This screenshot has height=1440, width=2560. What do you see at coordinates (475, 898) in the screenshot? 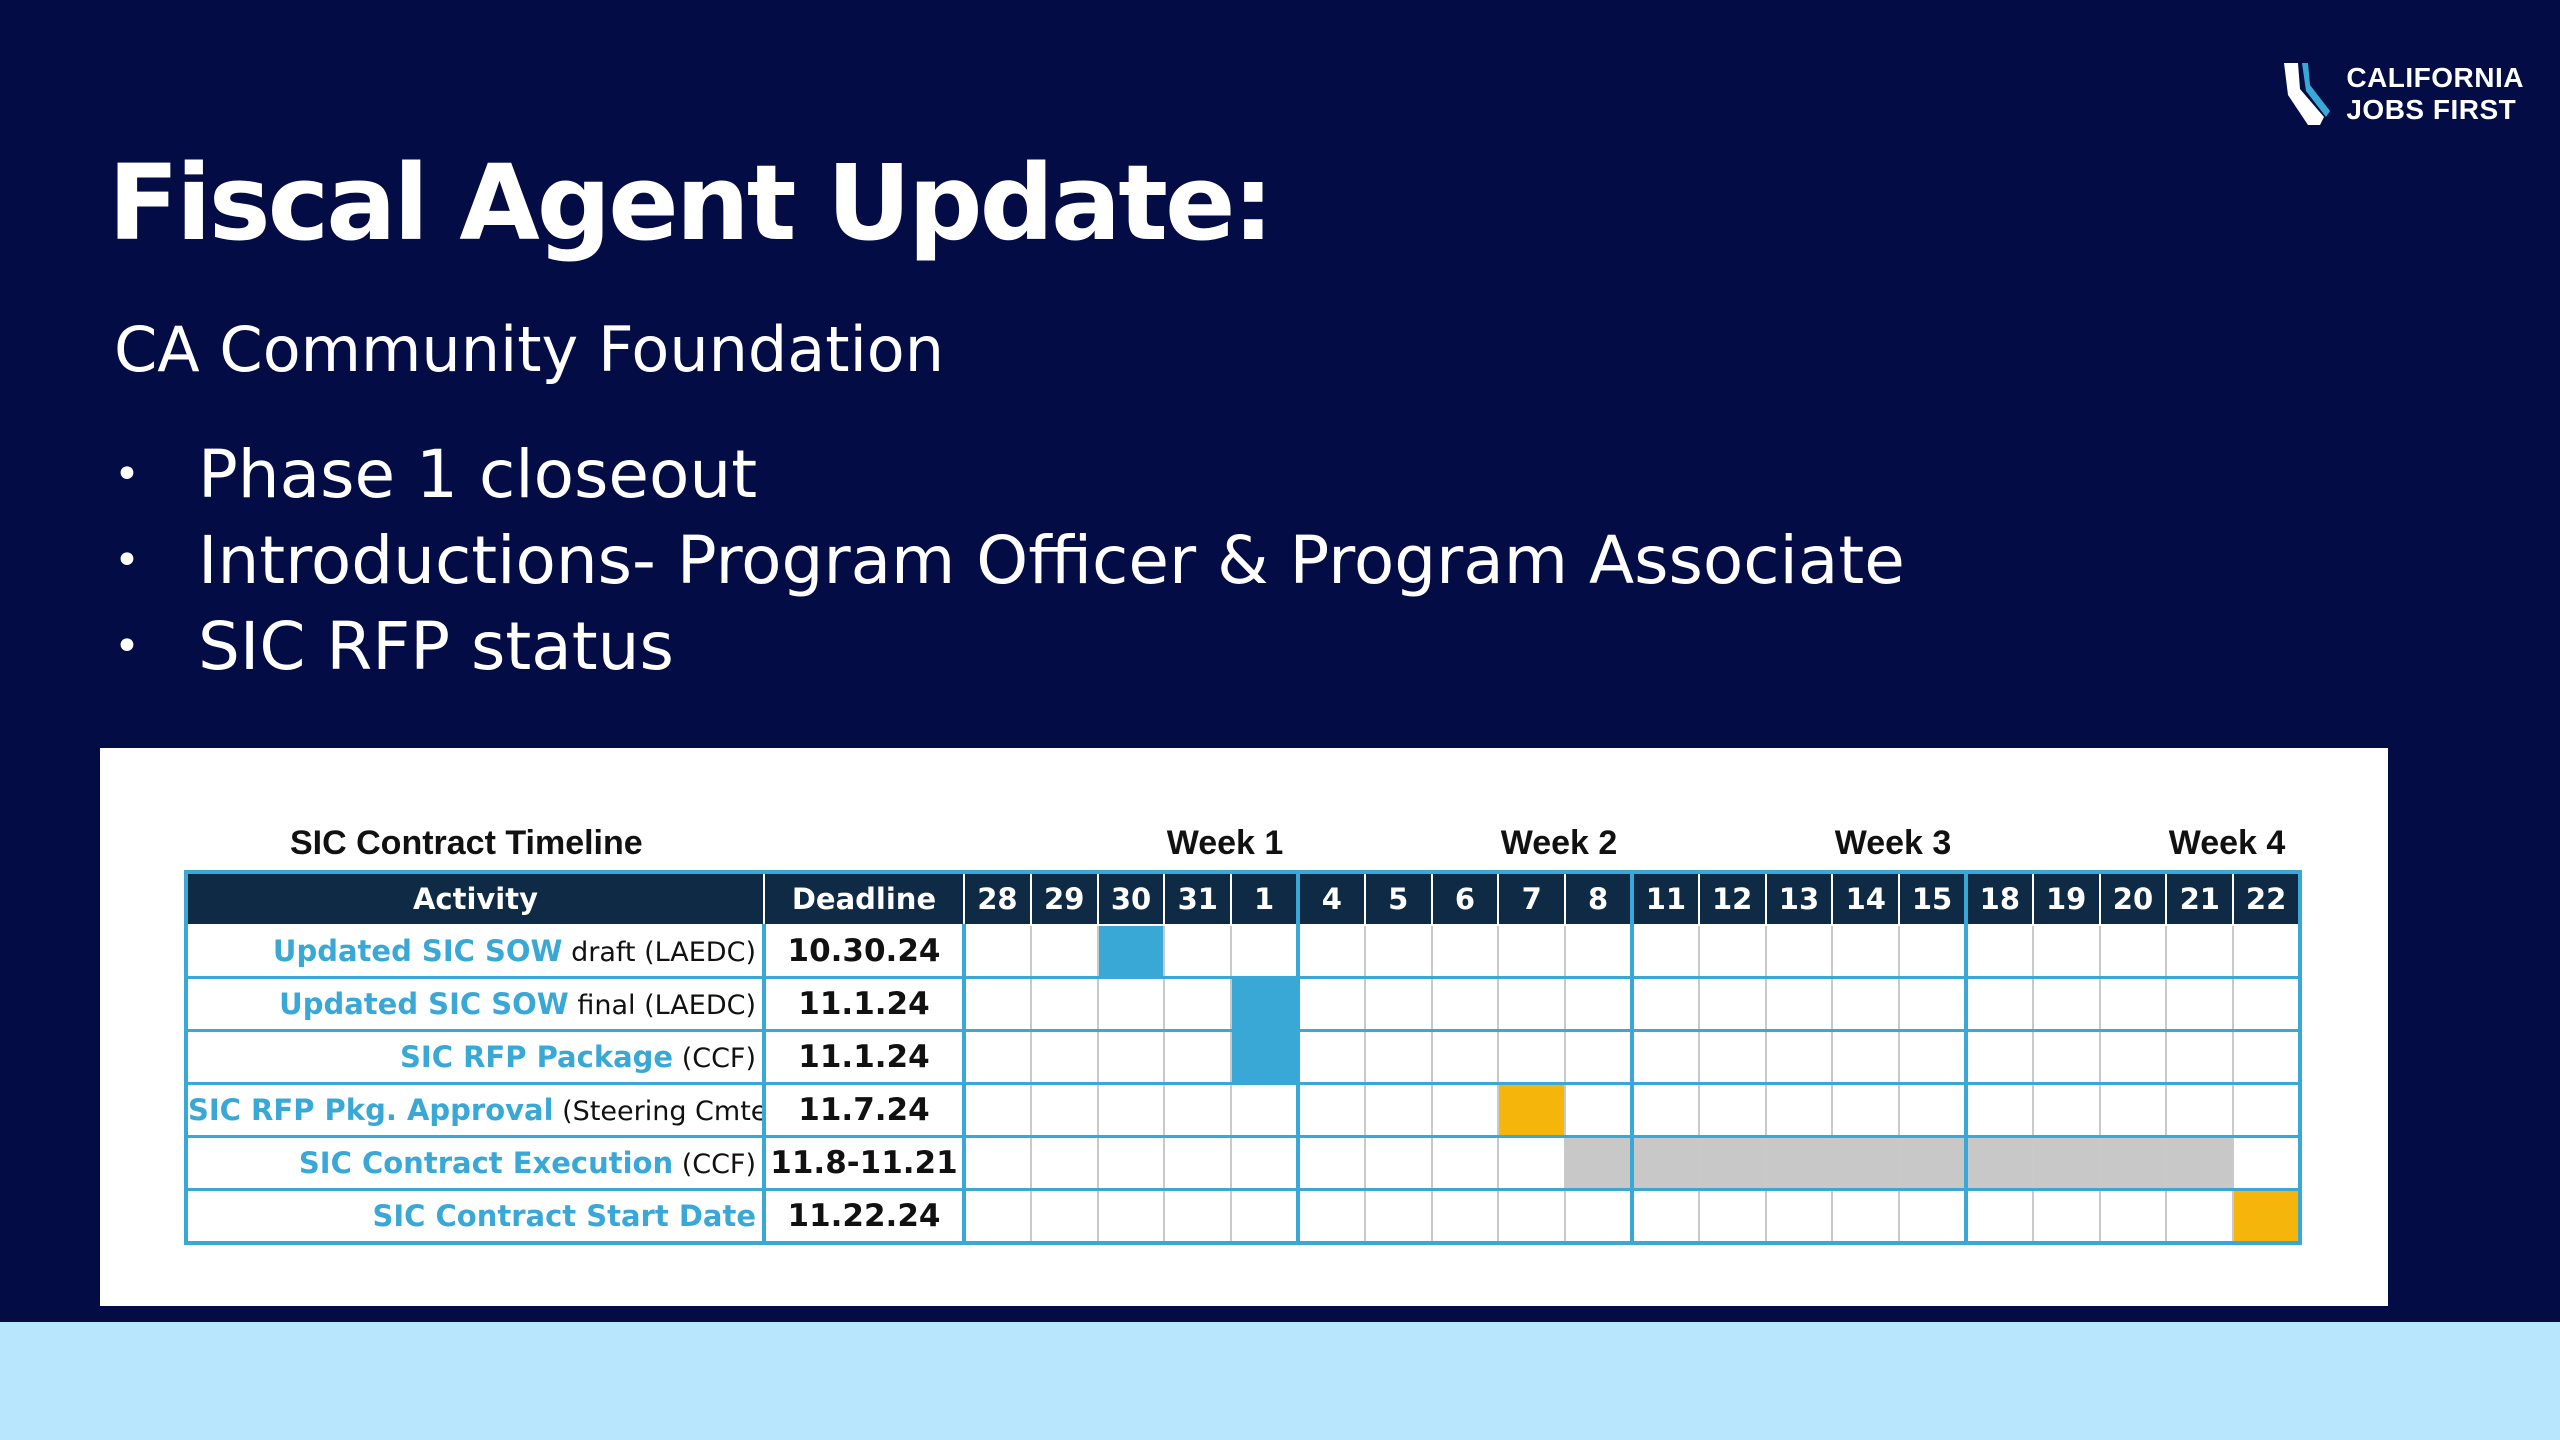
I see `activity-header: Activity` at bounding box center [475, 898].